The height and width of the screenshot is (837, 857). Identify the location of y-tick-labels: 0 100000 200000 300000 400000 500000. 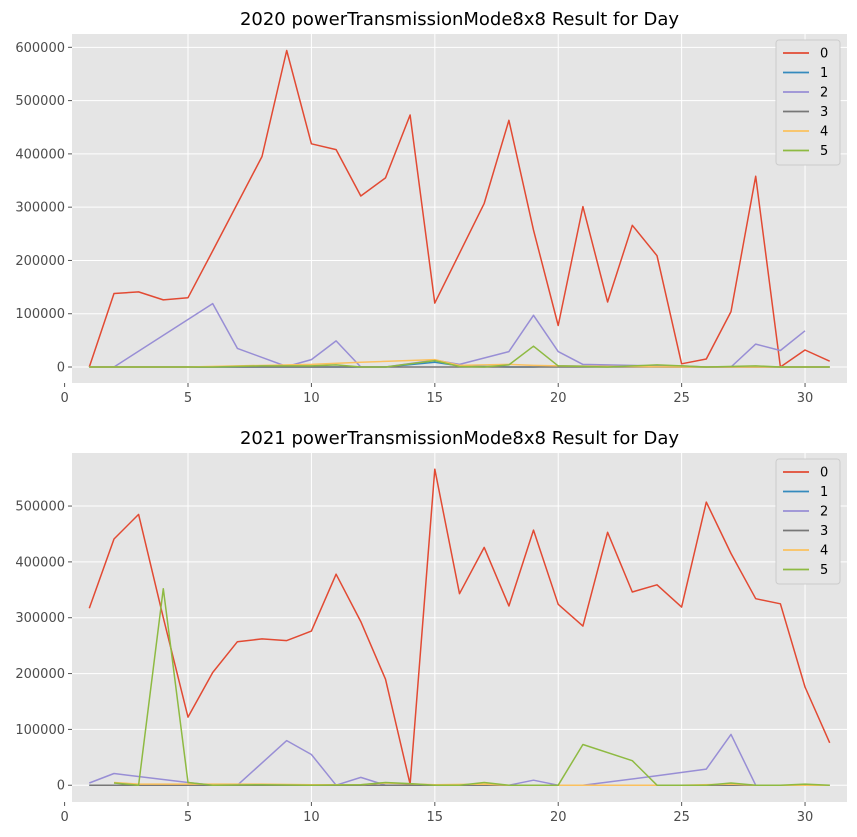
(43, 647).